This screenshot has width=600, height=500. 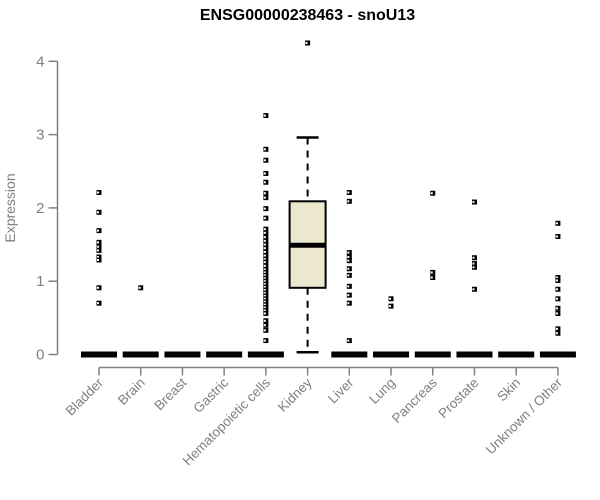 I want to click on chart-title: ENSG00000238463 - snoU13, so click(x=307, y=15).